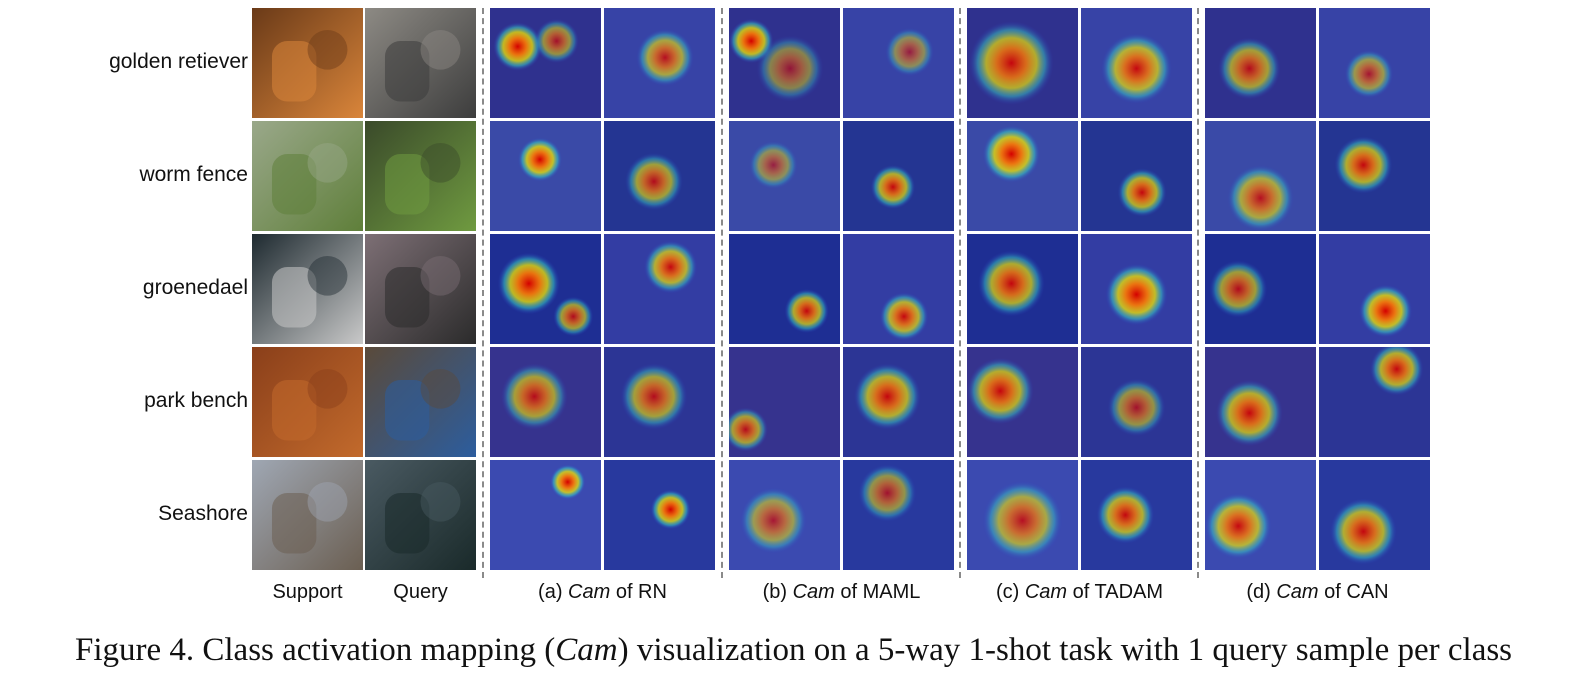 Image resolution: width=1587 pixels, height=698 pixels. What do you see at coordinates (193, 174) in the screenshot?
I see `row-label: worm fence` at bounding box center [193, 174].